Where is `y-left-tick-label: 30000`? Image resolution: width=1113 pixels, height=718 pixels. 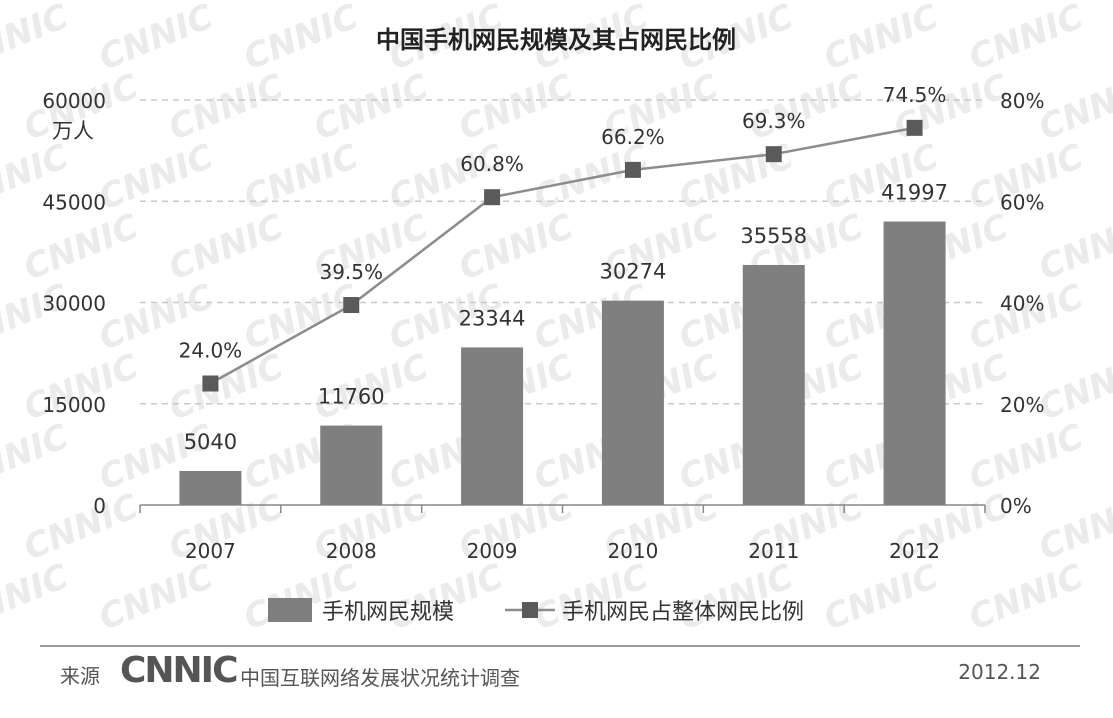 y-left-tick-label: 30000 is located at coordinates (74, 304).